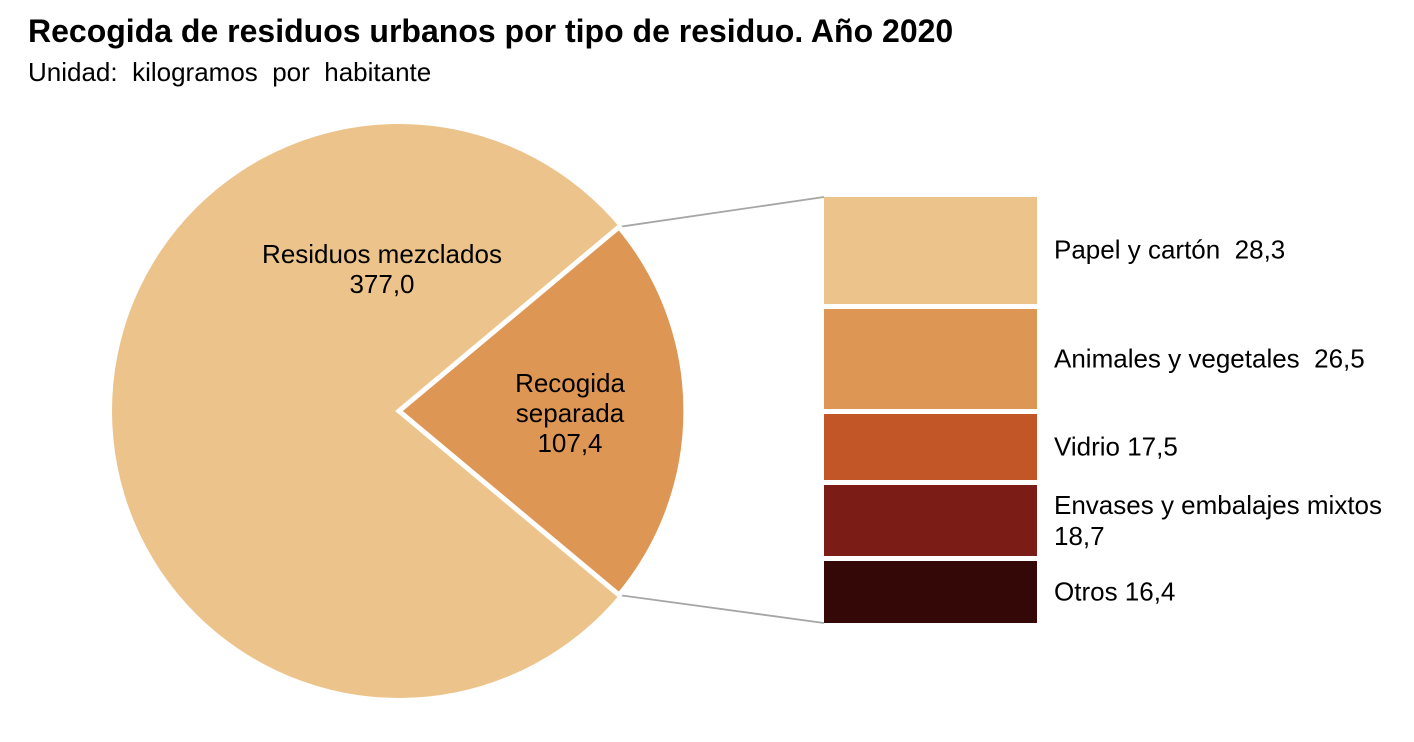 The image size is (1414, 742). I want to click on pie-label-recogida-separada-line1: Recogida, so click(570, 383).